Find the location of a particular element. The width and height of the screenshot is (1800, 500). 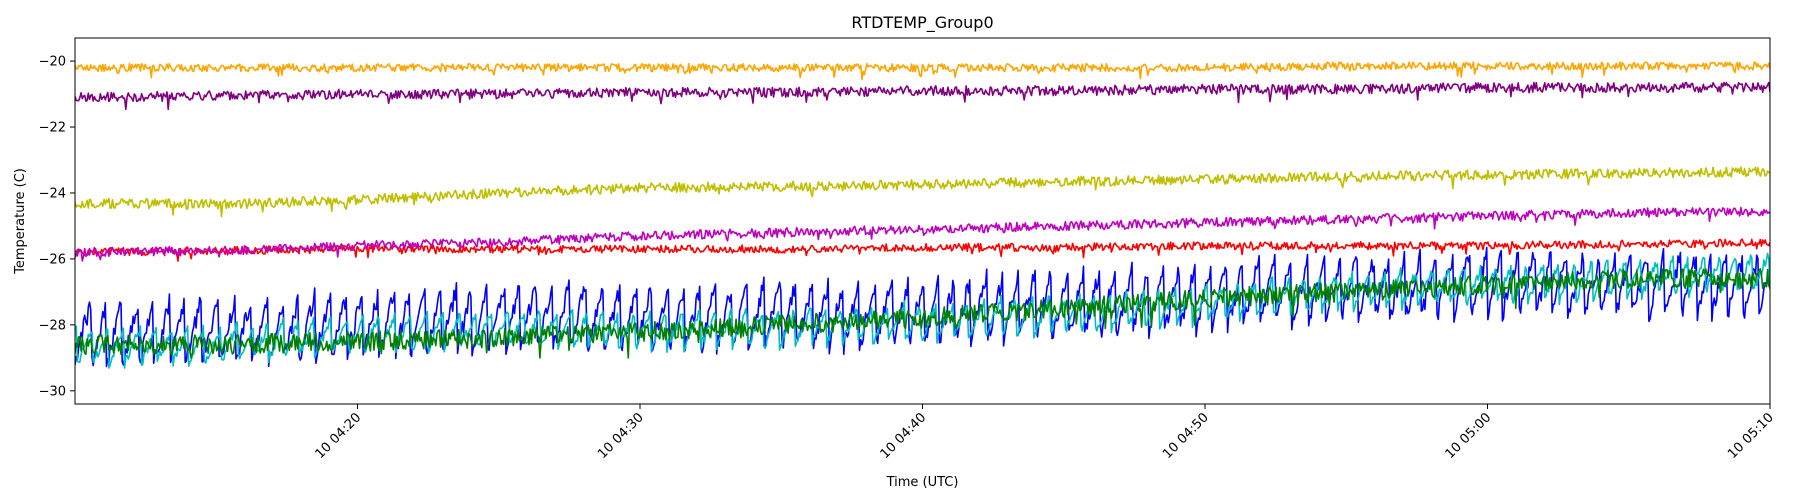

y-axis: −20 −22 −24 −26 −28 −30 is located at coordinates (57, 227).